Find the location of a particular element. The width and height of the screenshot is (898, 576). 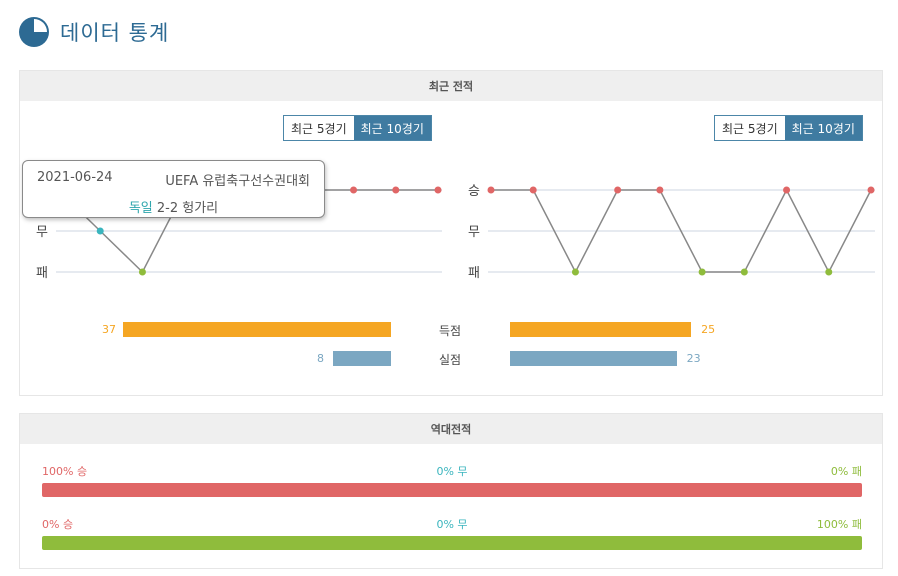

h2h-row1-draw: 0% 무 is located at coordinates (452, 471).